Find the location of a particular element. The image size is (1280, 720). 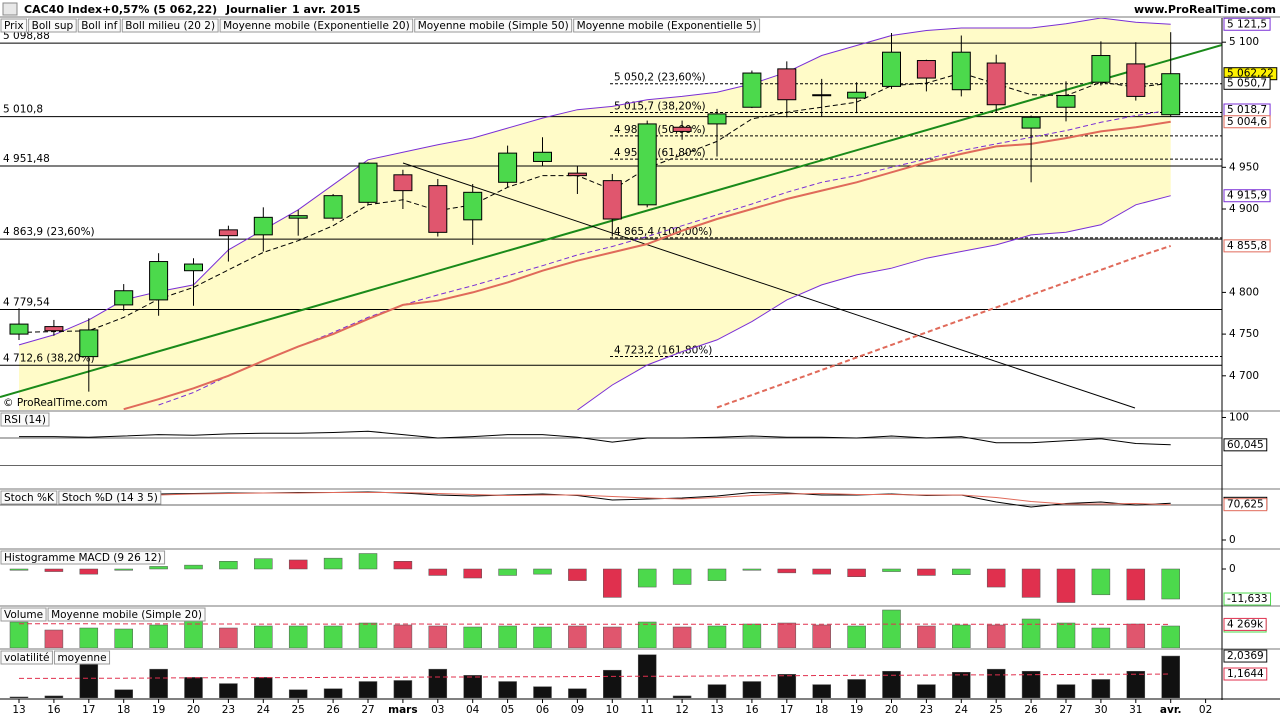

period: Journalier is located at coordinates (256, 9).